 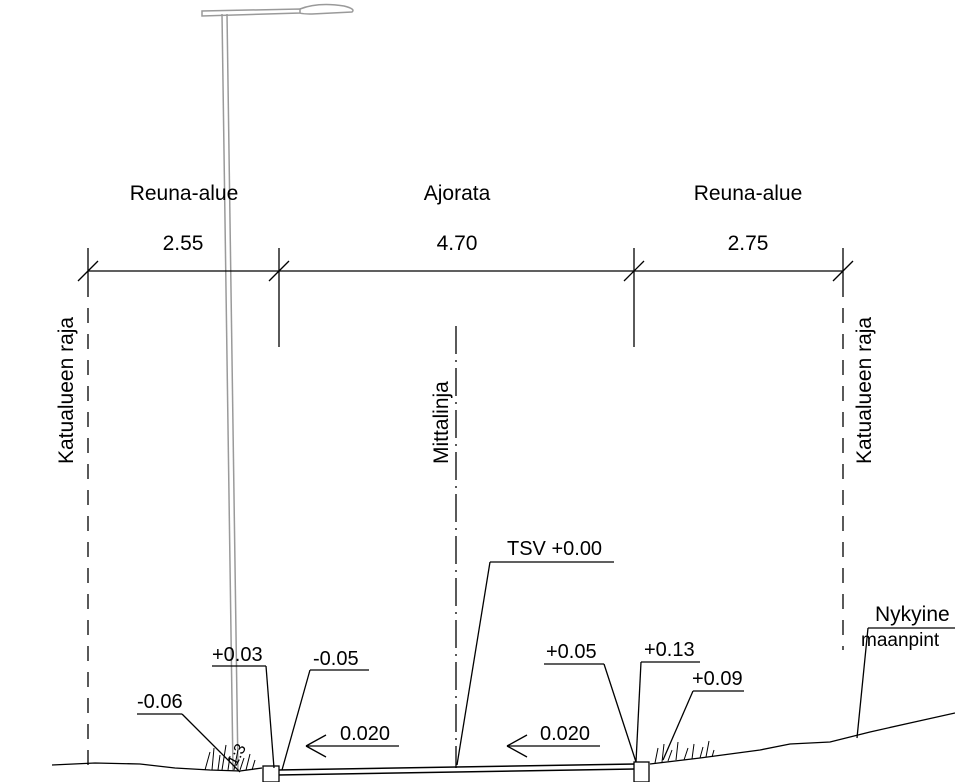 I want to click on right-boundary-label: Katualueen raja, so click(x=864, y=390).